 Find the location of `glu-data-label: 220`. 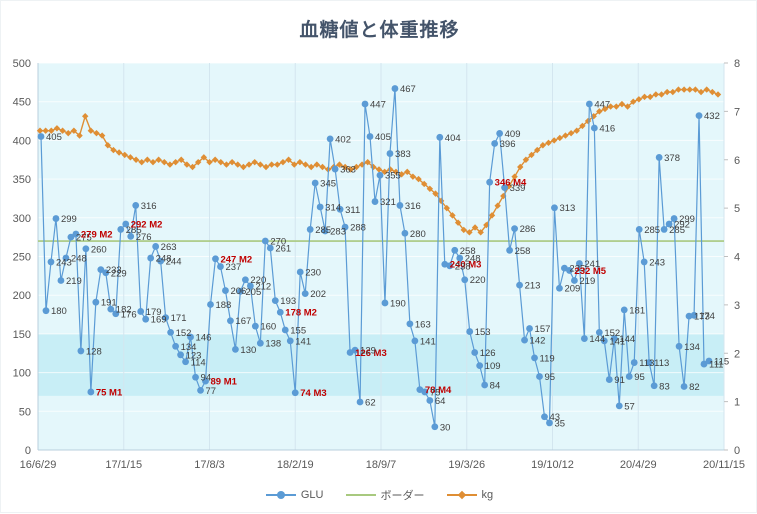

glu-data-label: 220 is located at coordinates (478, 280).